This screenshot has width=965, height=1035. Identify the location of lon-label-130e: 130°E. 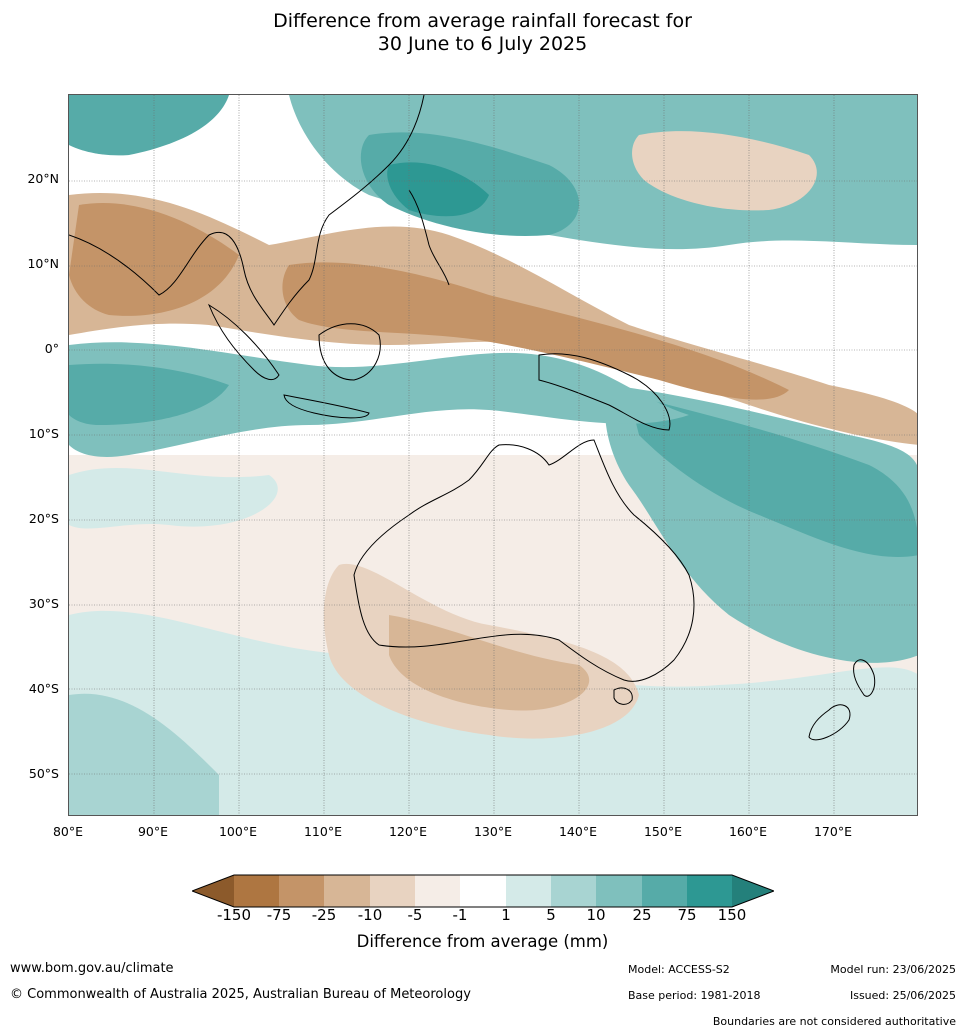
(492, 831).